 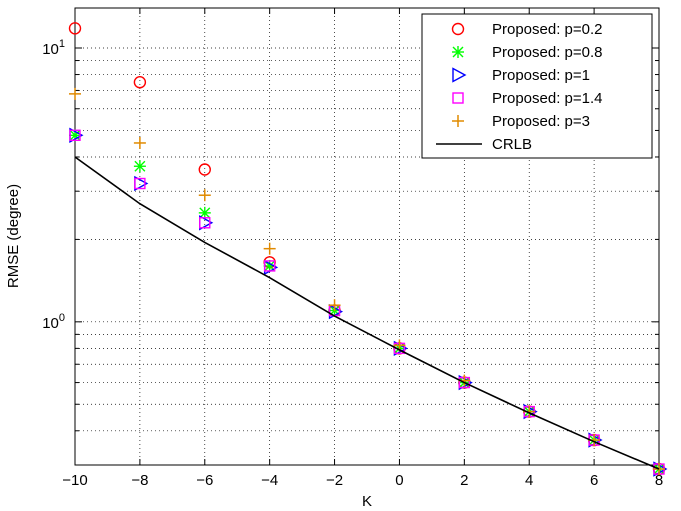 What do you see at coordinates (547, 29) in the screenshot?
I see `legend-label: Proposed: p=0.2` at bounding box center [547, 29].